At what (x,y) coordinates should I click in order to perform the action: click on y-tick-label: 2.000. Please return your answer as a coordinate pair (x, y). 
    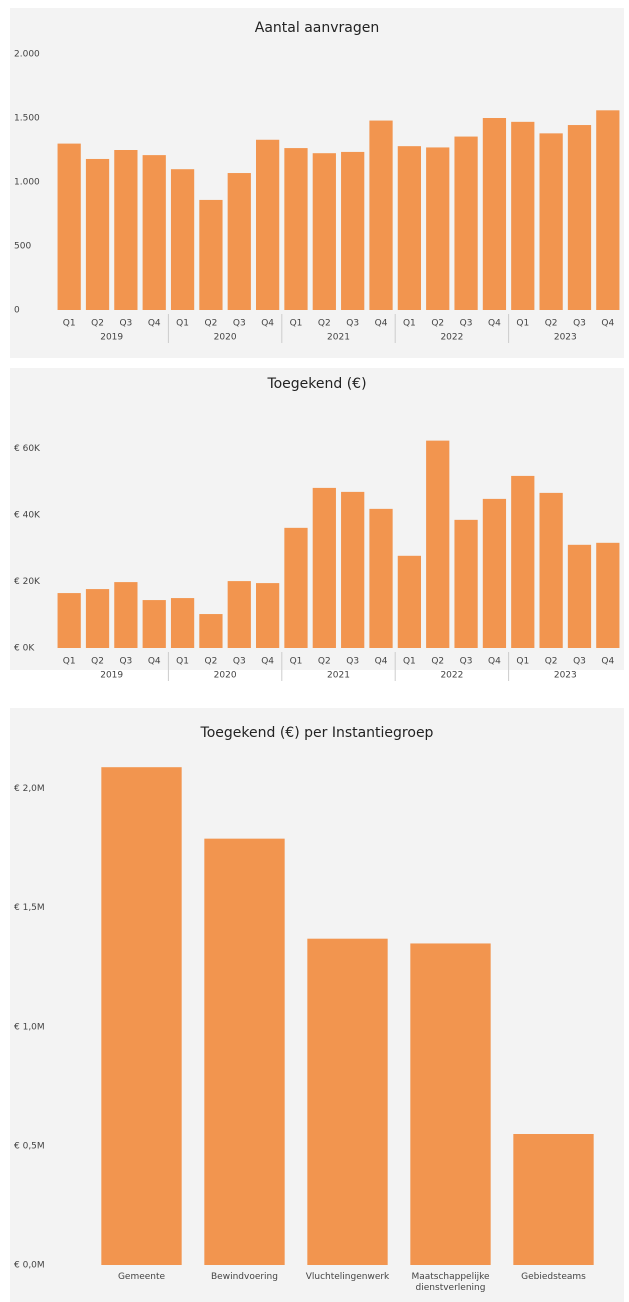
    Looking at the image, I should click on (27, 55).